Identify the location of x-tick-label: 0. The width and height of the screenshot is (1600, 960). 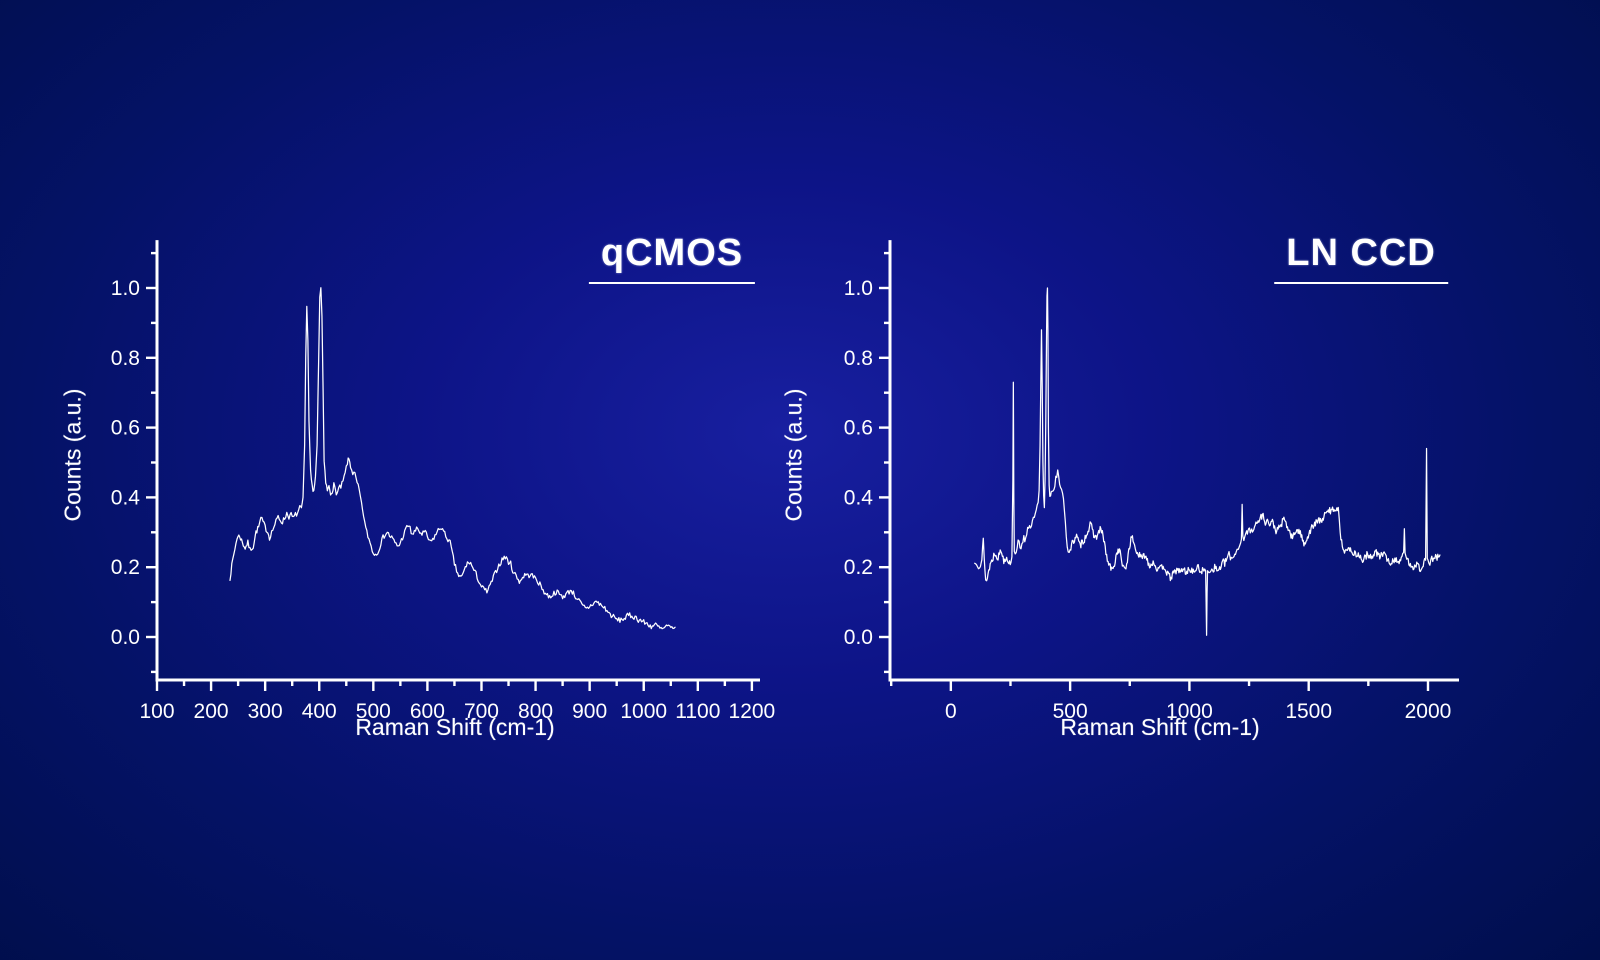
(951, 711).